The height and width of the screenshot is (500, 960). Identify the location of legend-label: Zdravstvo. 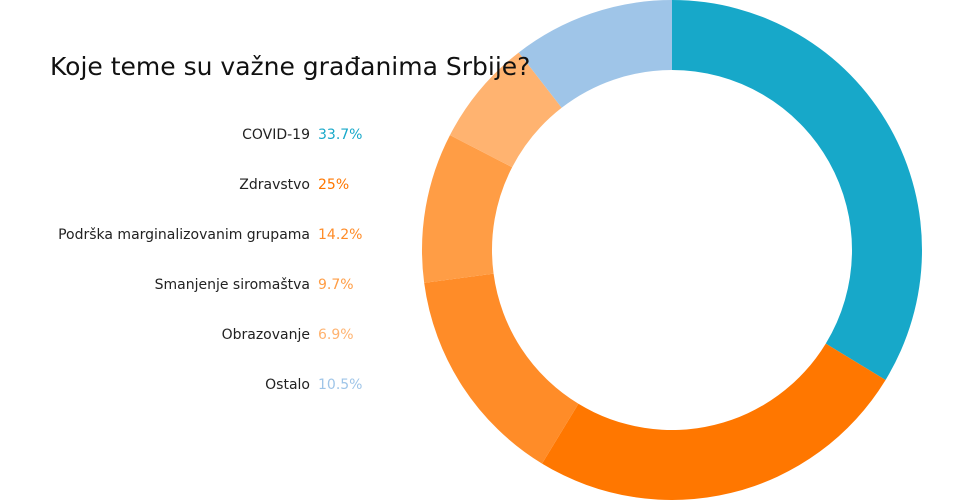
(274, 185).